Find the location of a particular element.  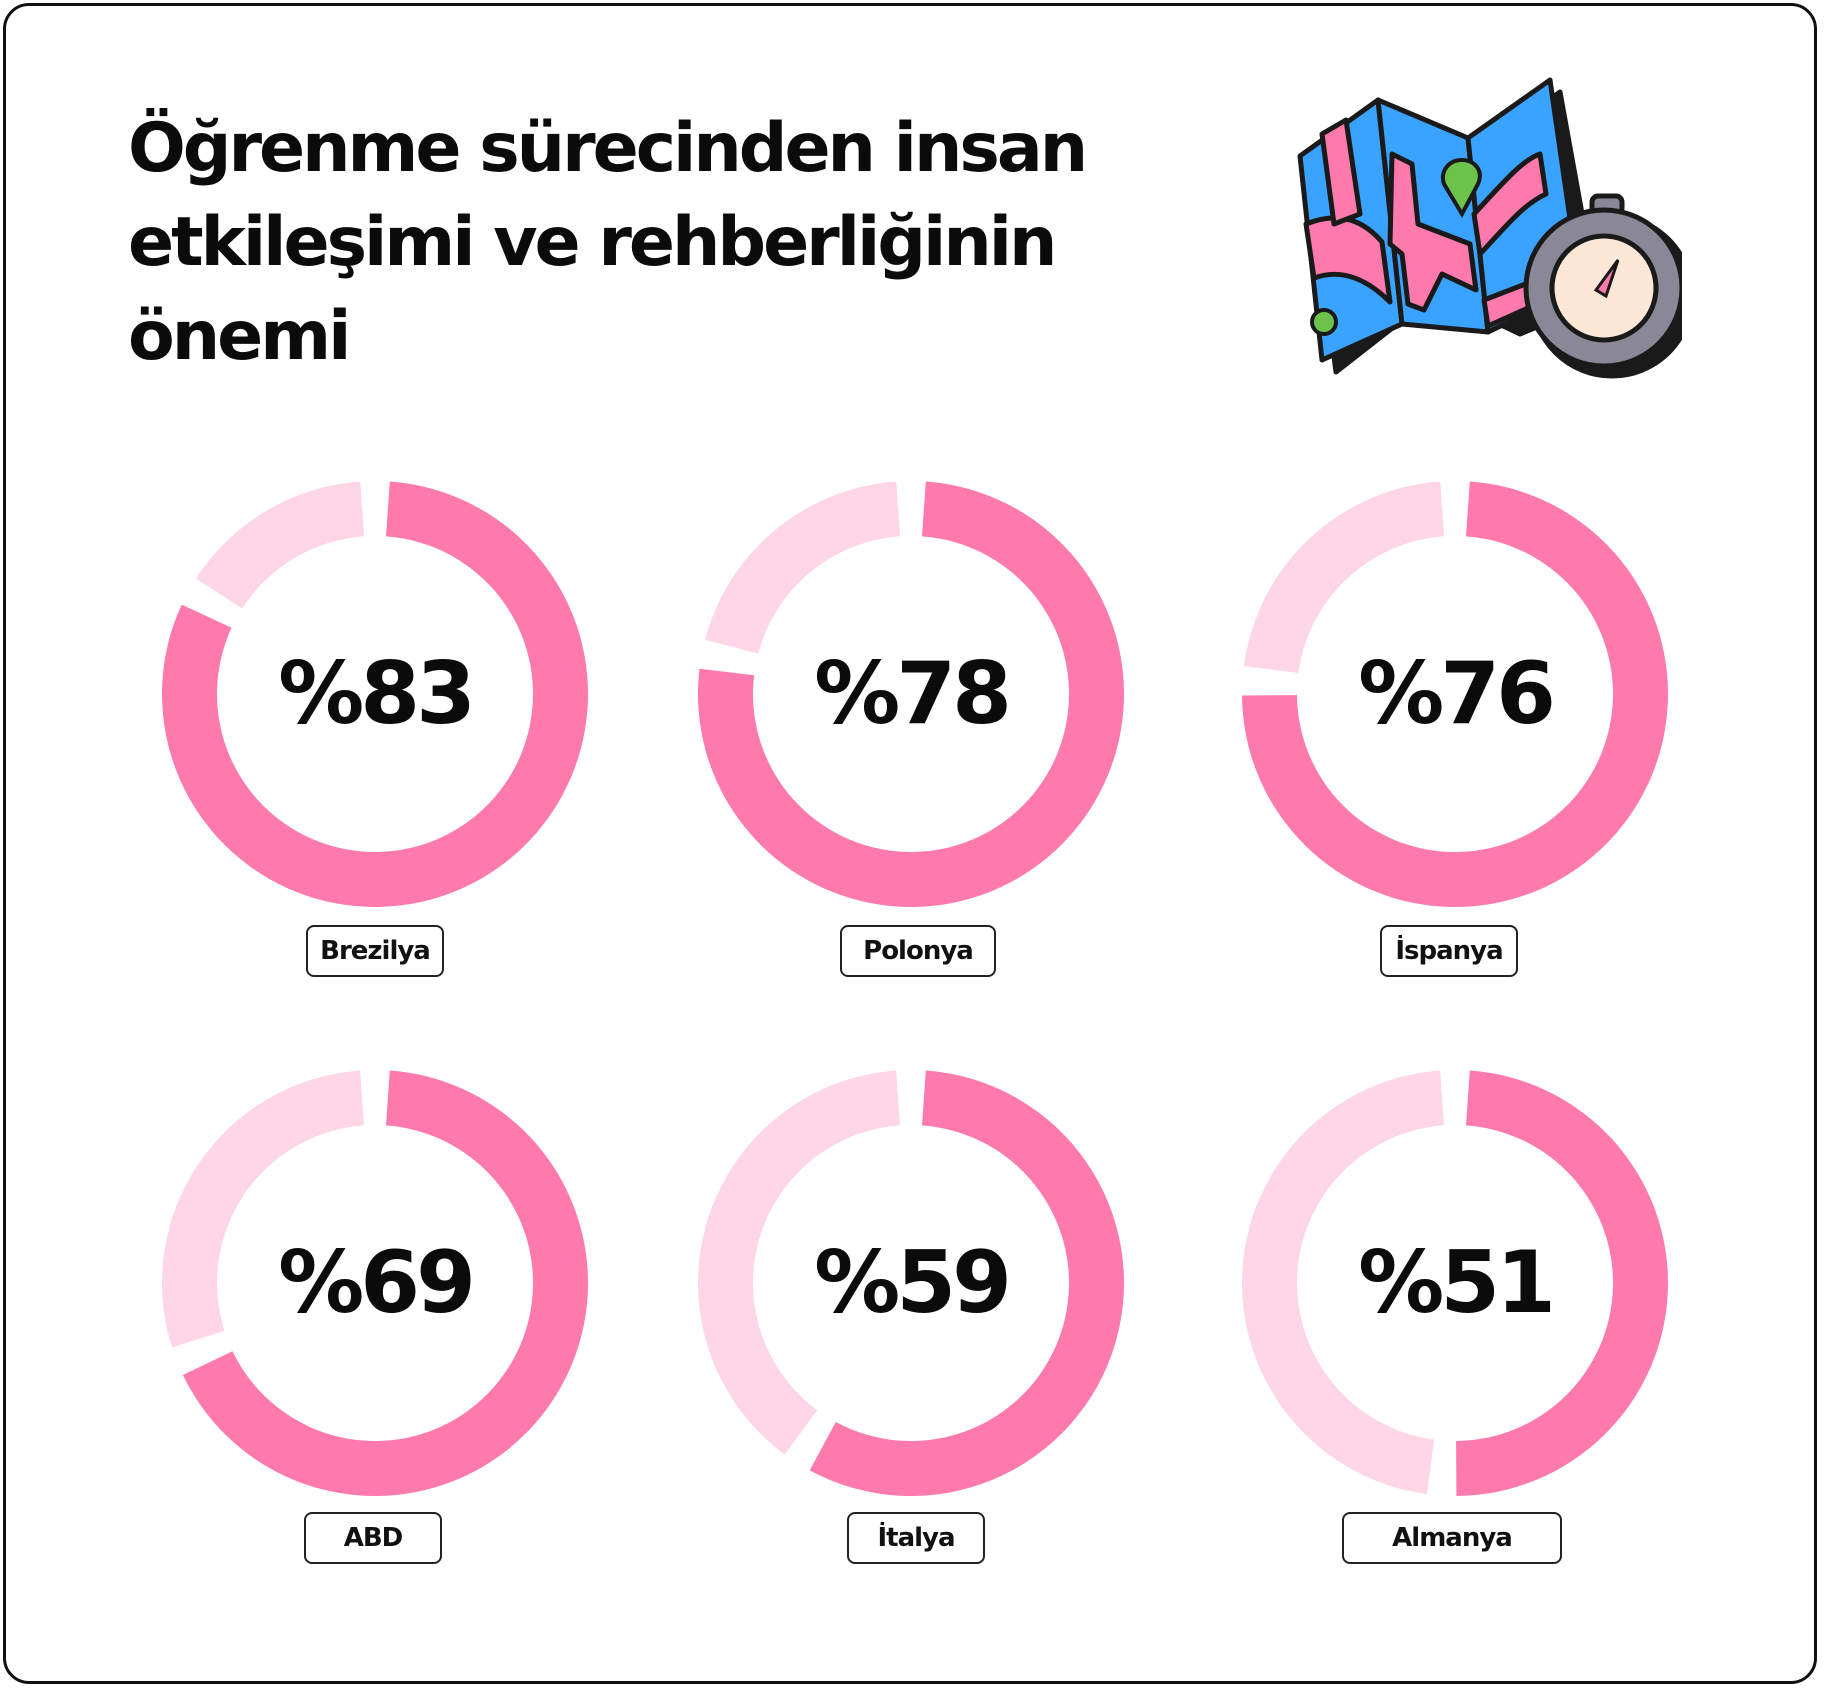

donut-value-label: %76 is located at coordinates (1457, 694).